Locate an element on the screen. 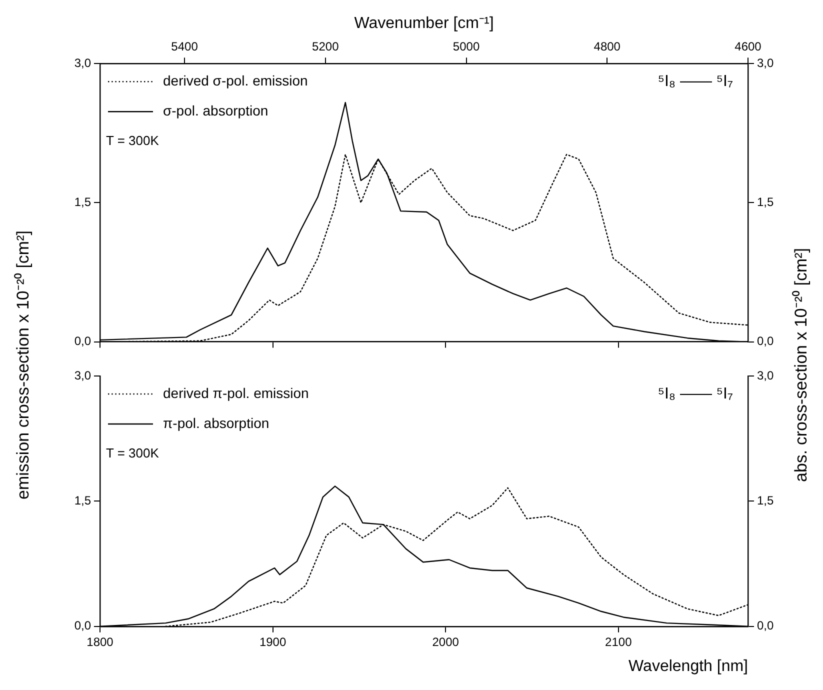 This screenshot has width=823, height=690. x-tick-label: 1900 is located at coordinates (272, 641).